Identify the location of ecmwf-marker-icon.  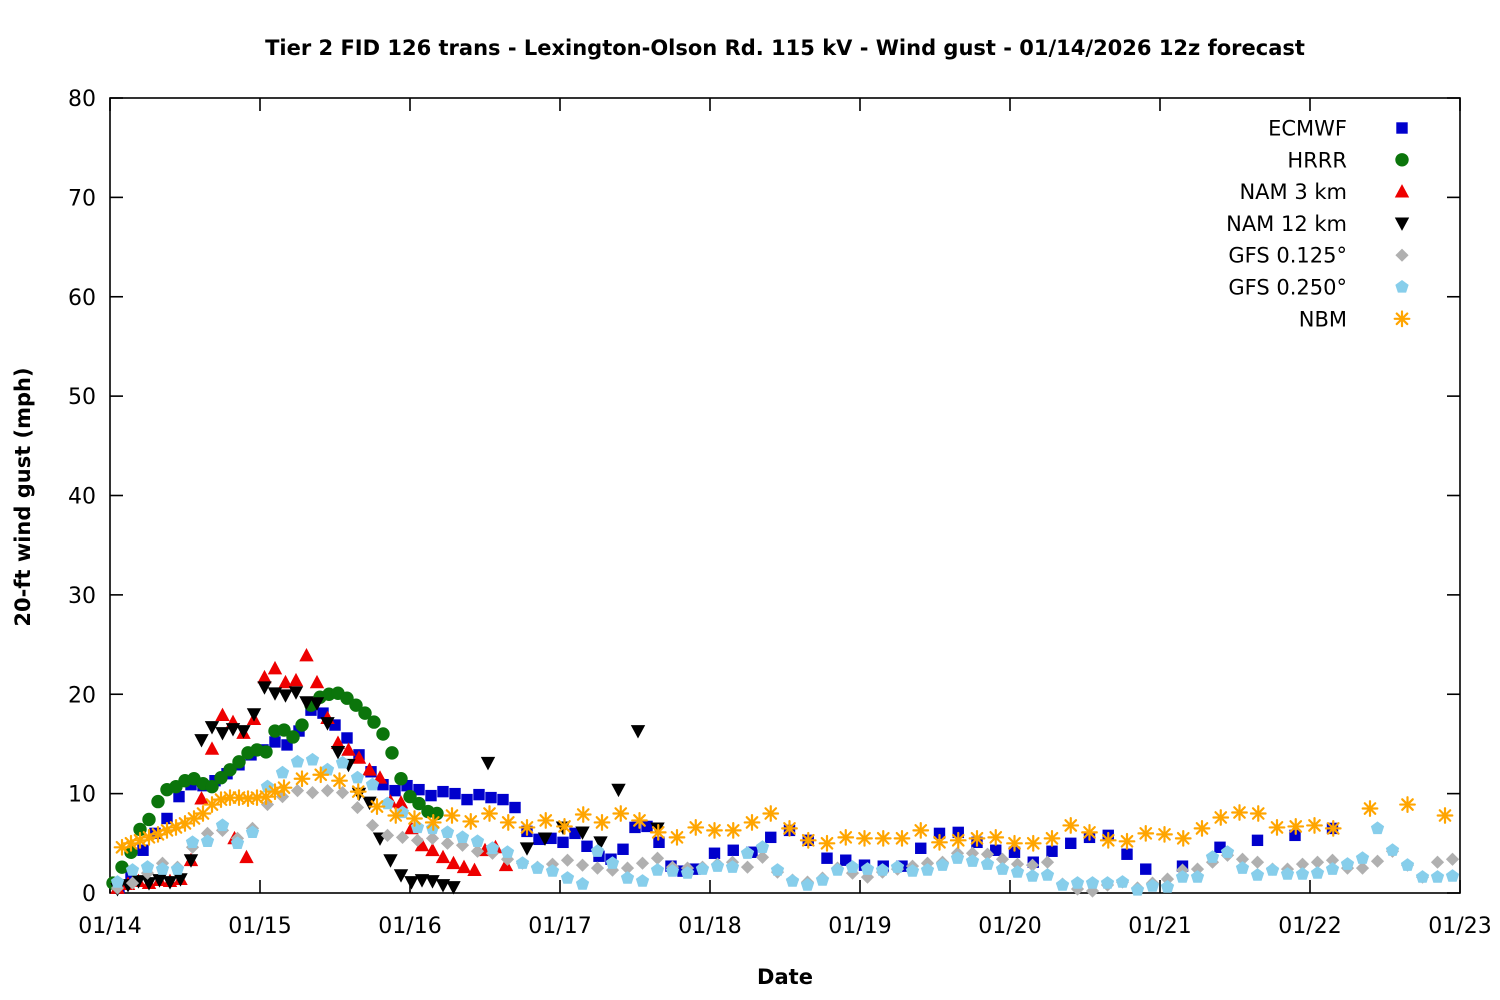
(1402, 128).